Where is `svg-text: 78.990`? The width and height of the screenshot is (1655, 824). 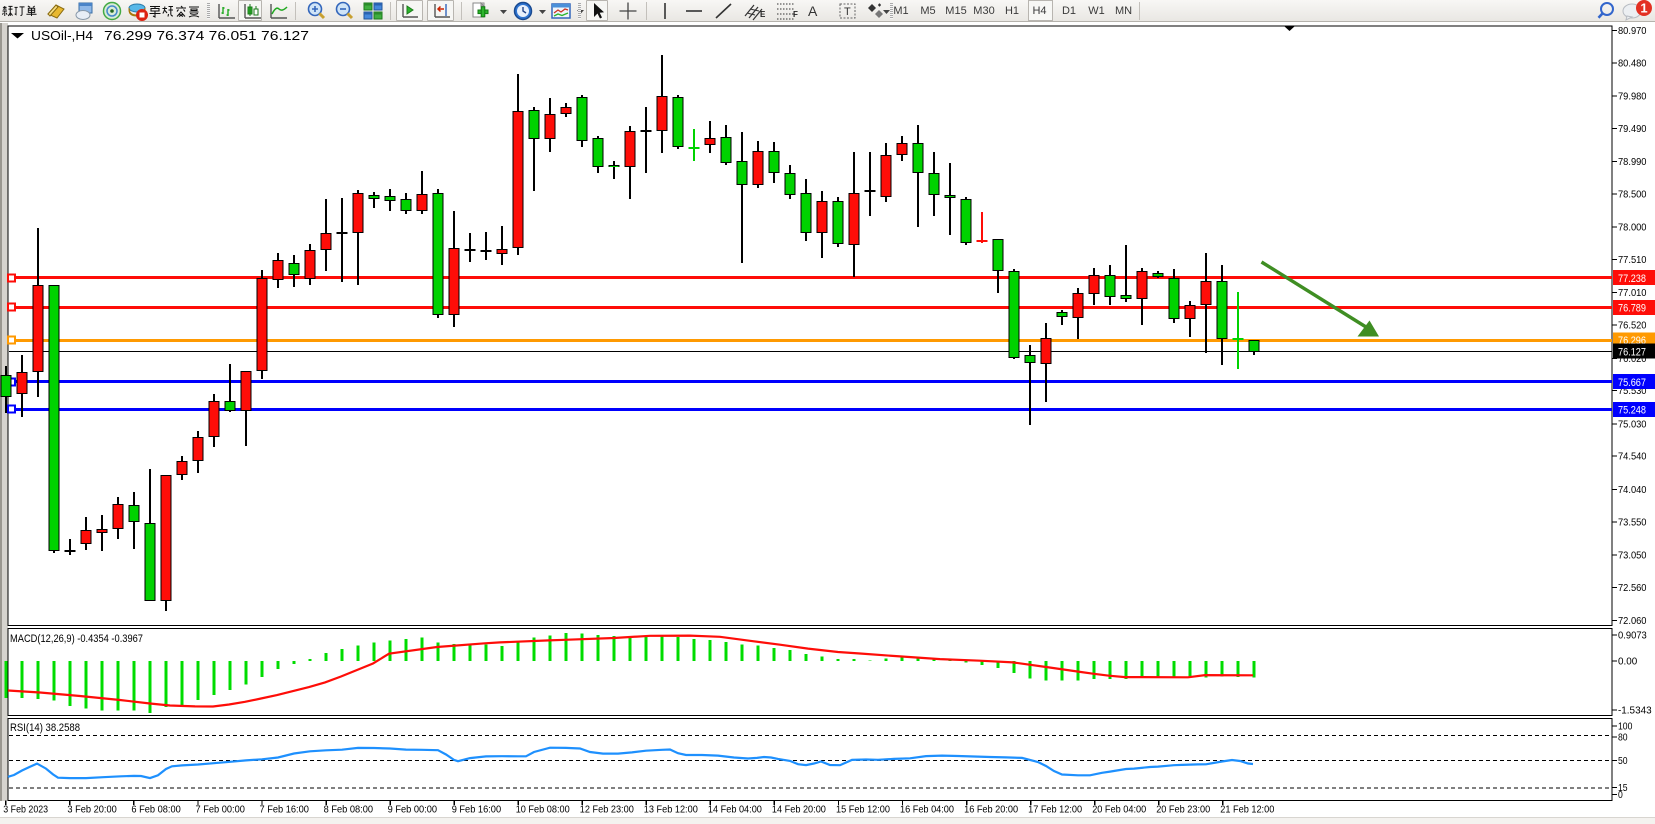
svg-text: 78.990 is located at coordinates (1632, 162).